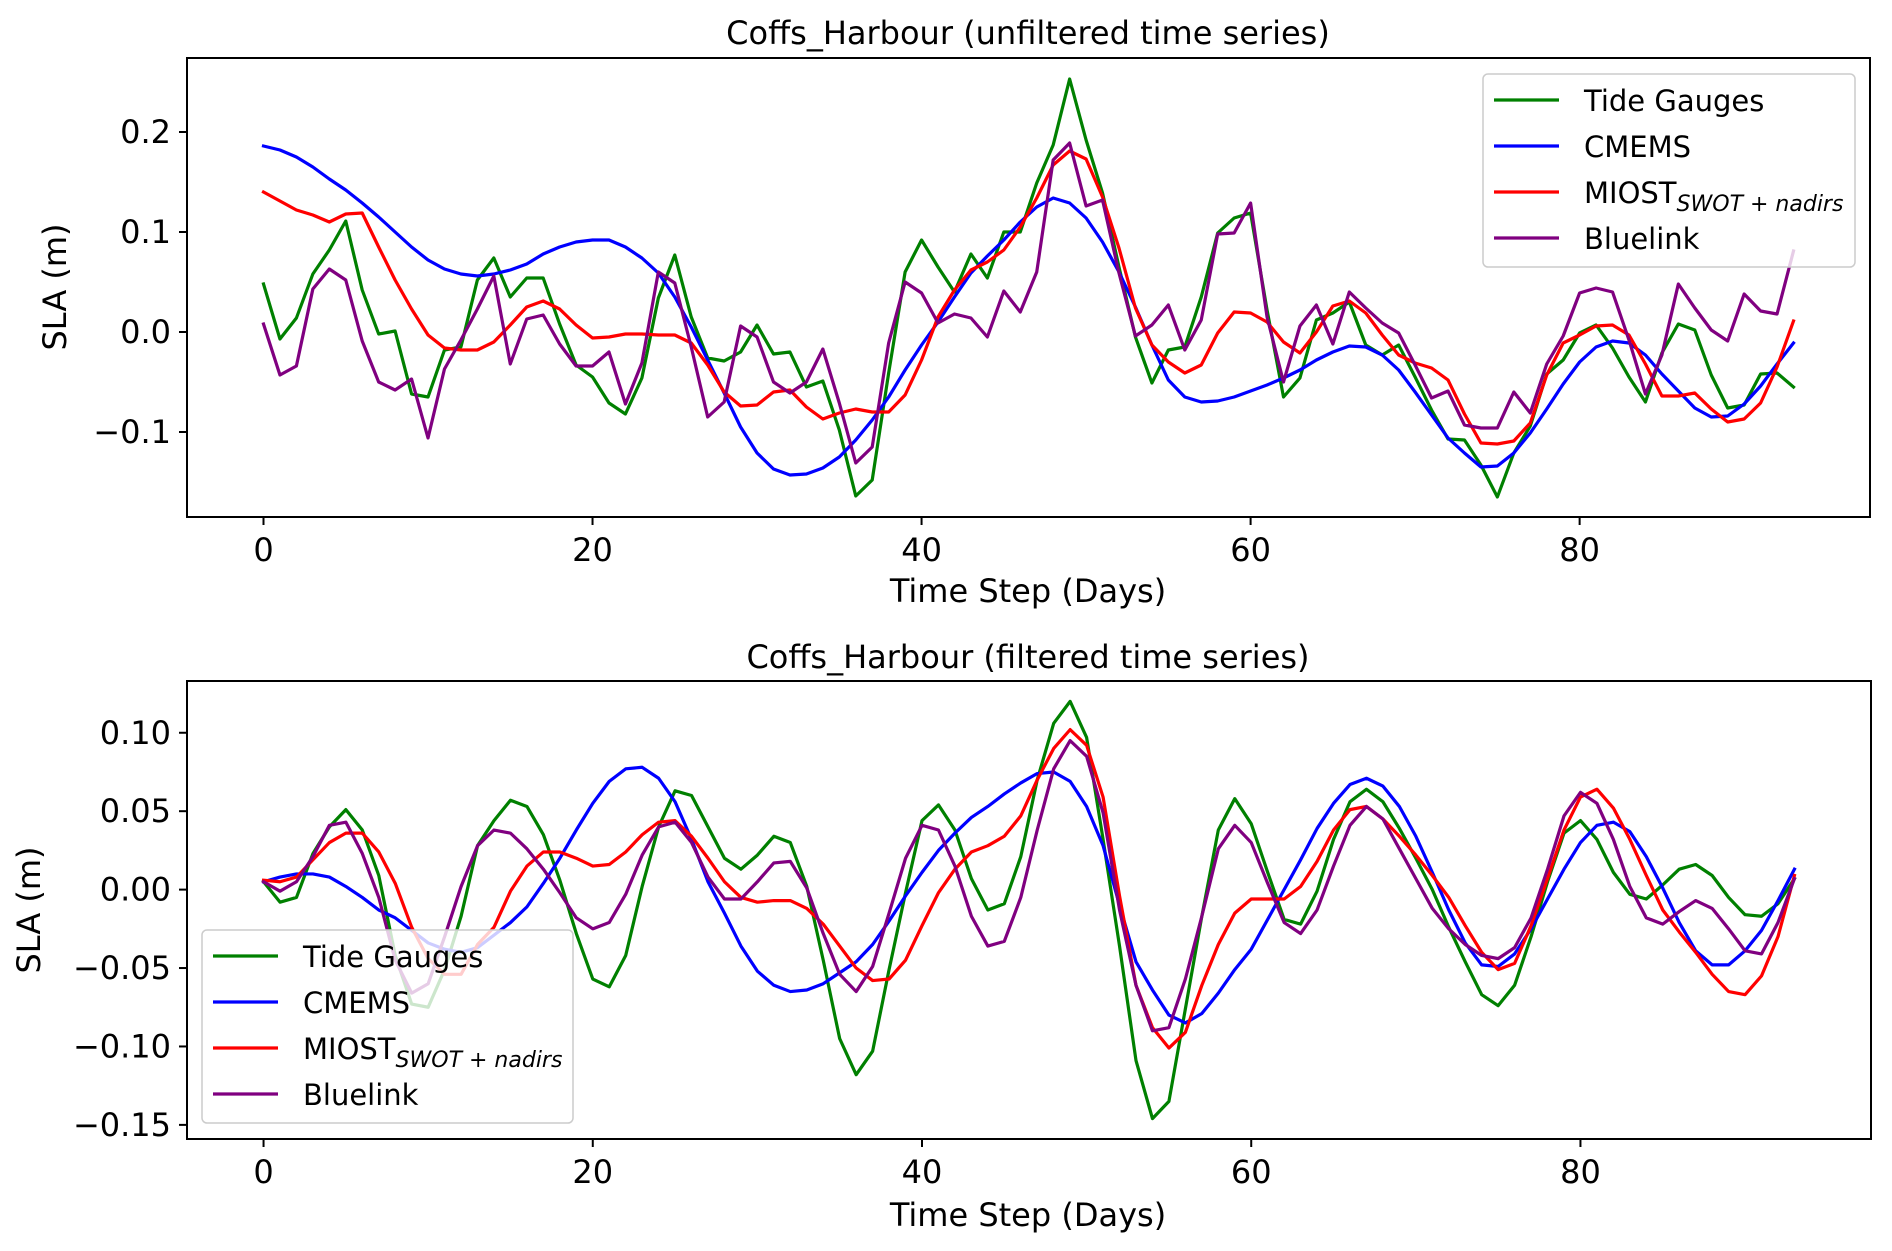 Image resolution: width=1892 pixels, height=1251 pixels. What do you see at coordinates (135, 890) in the screenshot?
I see `y-tick-label: 0.00` at bounding box center [135, 890].